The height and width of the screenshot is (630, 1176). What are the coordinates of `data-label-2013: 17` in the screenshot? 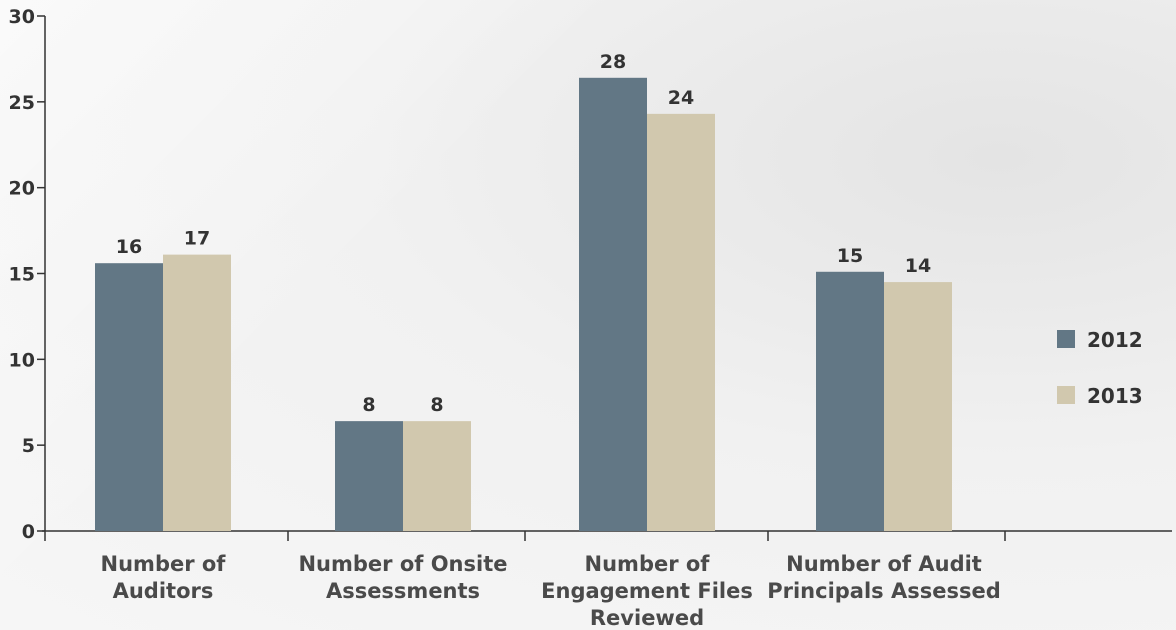 It's located at (197, 239).